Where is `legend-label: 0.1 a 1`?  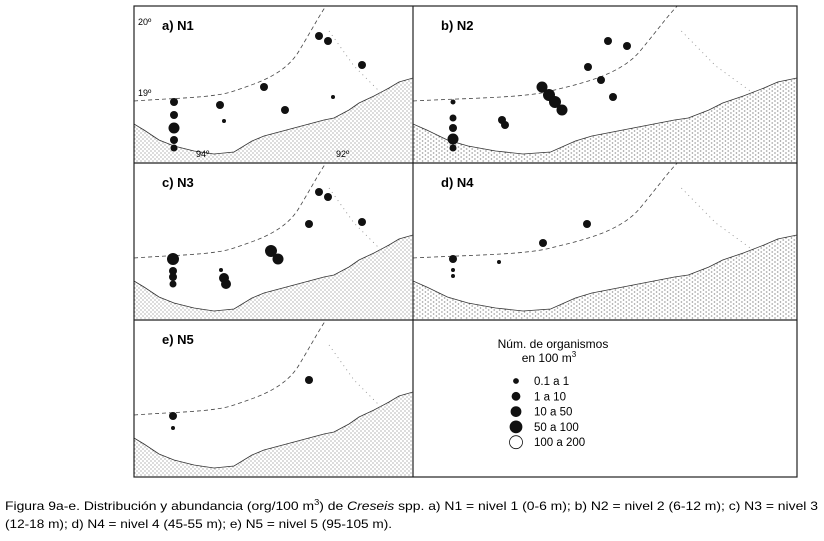 legend-label: 0.1 a 1 is located at coordinates (551, 382).